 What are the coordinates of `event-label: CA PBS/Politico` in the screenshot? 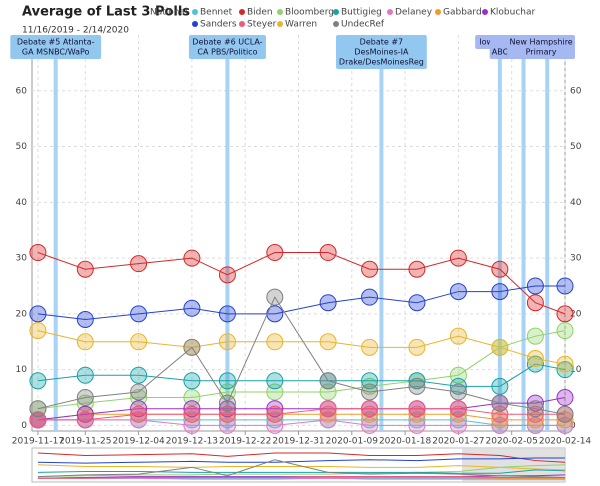 It's located at (227, 52).